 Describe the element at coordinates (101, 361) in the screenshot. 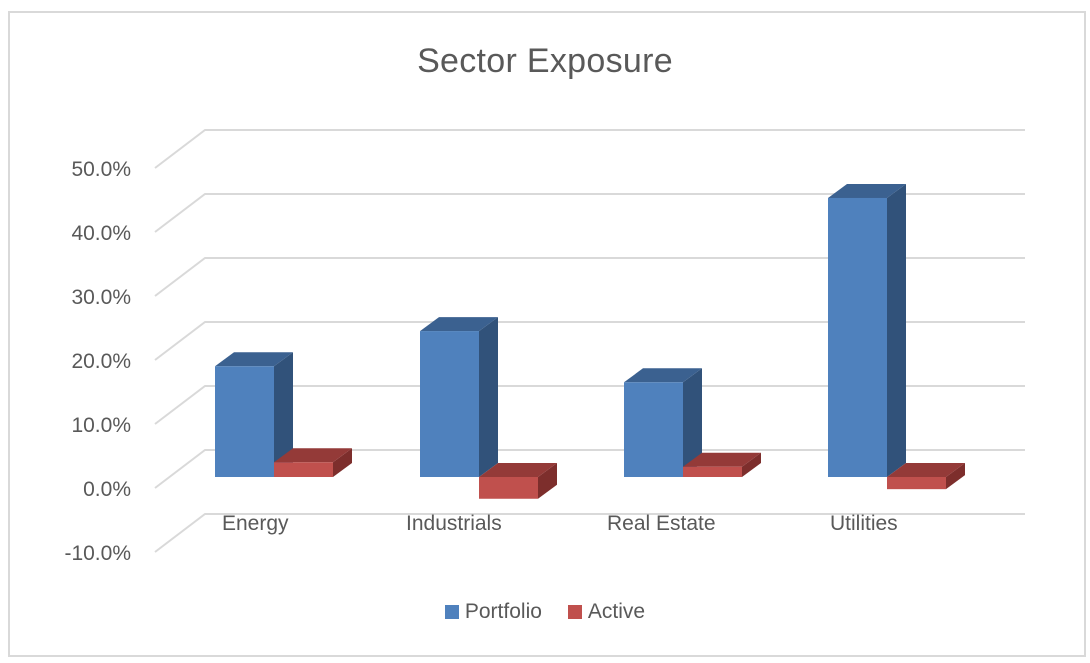

I see `y-tick-label: 20.0%` at that location.